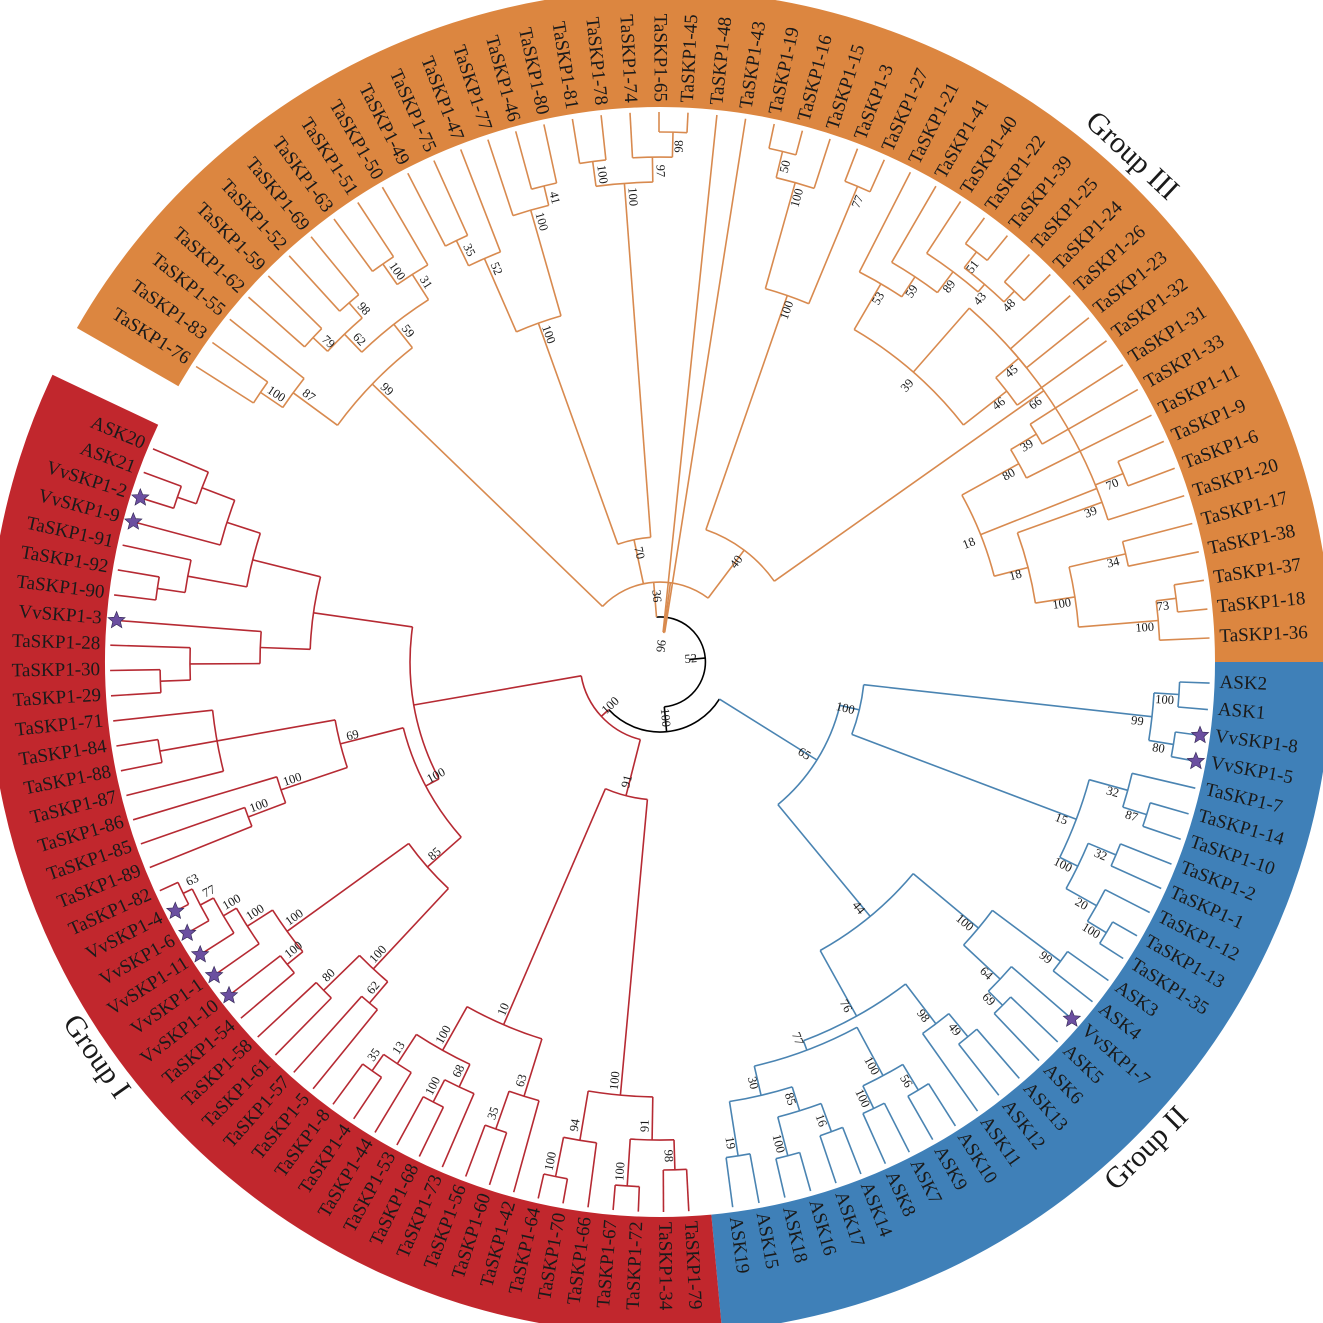  Describe the element at coordinates (878, 298) in the screenshot. I see `bootstrap-label: 53` at that location.